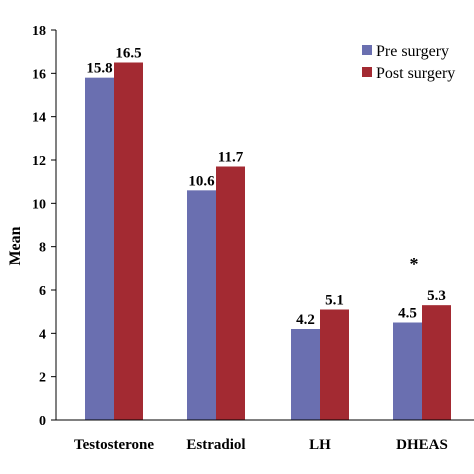 This screenshot has height=474, width=474. What do you see at coordinates (99, 69) in the screenshot?
I see `data-label: 15.8` at bounding box center [99, 69].